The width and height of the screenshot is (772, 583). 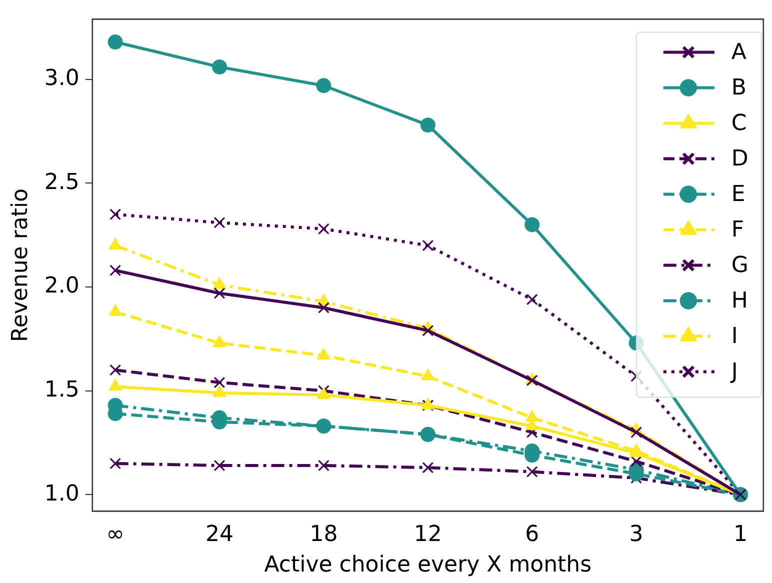 What do you see at coordinates (737, 229) in the screenshot?
I see `legend-label: F` at bounding box center [737, 229].